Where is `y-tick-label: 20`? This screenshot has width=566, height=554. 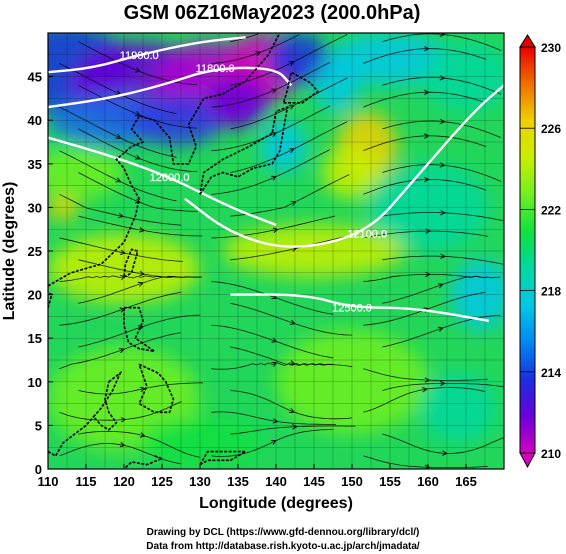
y-tick-label: 20 is located at coordinates (35, 295).